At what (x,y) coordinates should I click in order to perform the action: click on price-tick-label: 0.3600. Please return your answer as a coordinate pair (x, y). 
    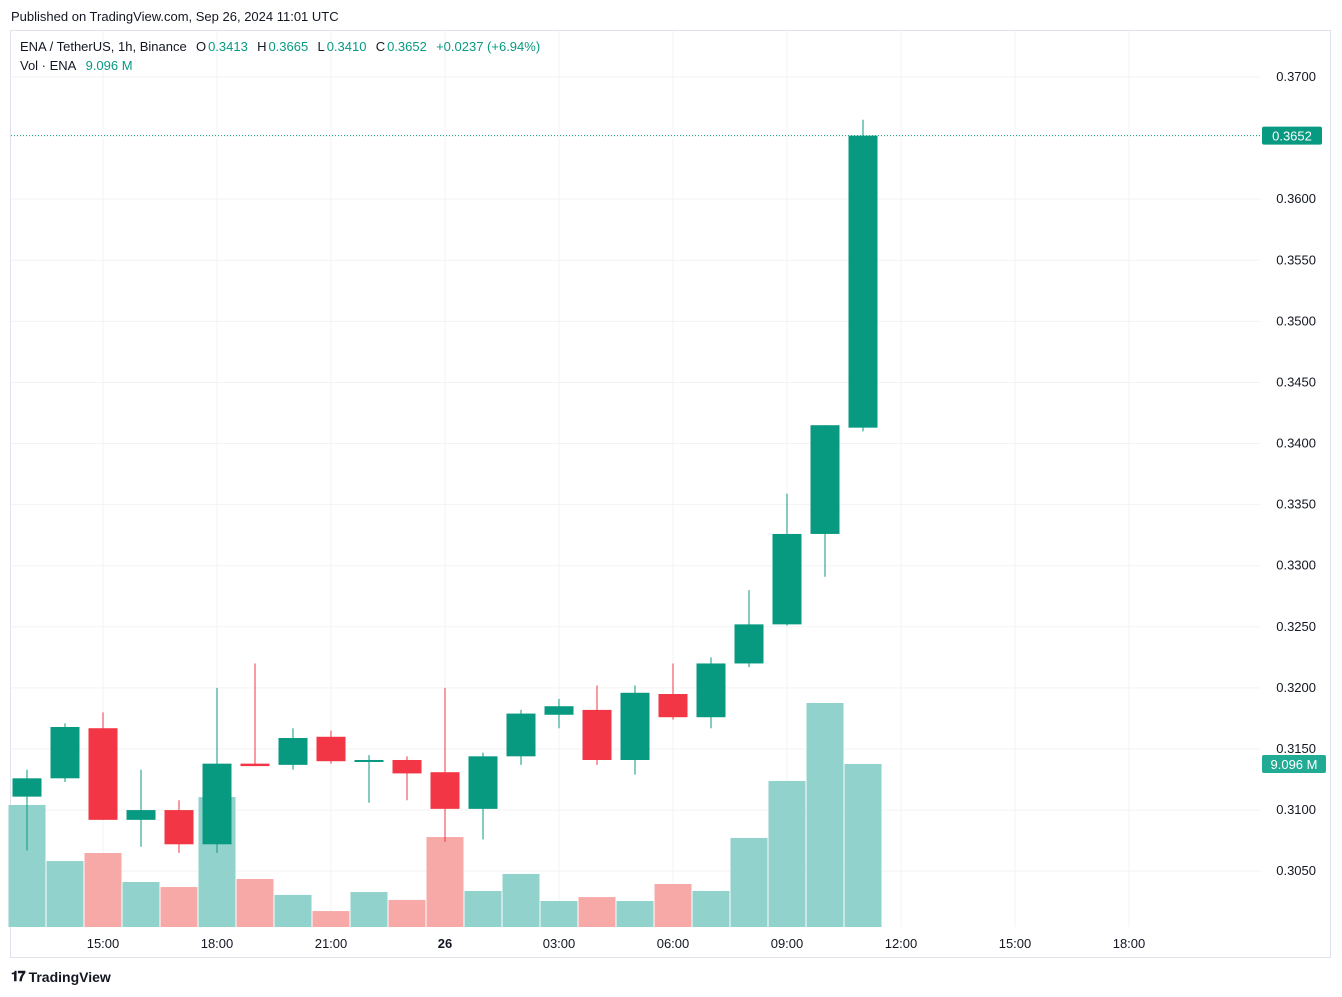
    Looking at the image, I should click on (1296, 198).